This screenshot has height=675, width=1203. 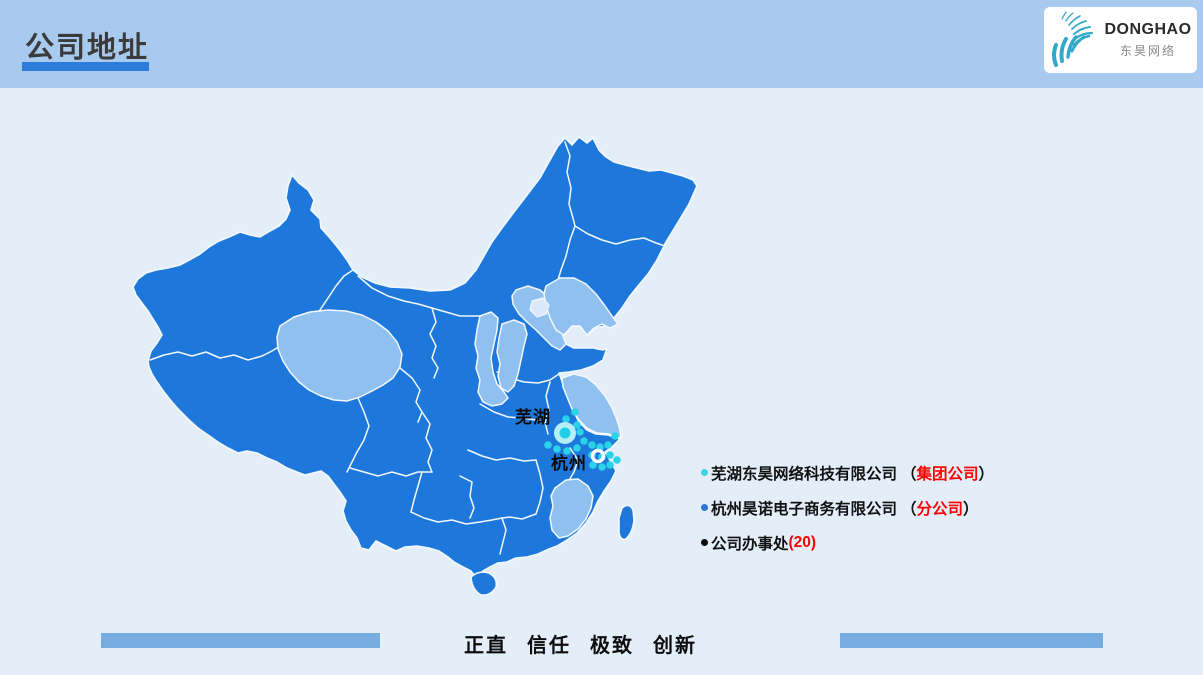 I want to click on logo-subtitle: 东昊网络, so click(x=1147, y=51).